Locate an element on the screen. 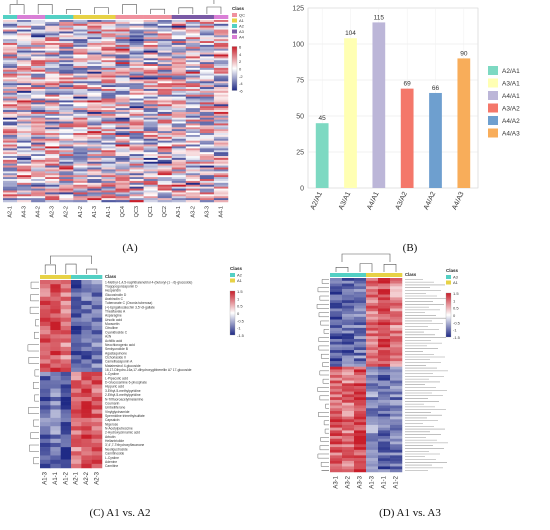 The image size is (550, 530). bar-a4-a1 is located at coordinates (379, 105).